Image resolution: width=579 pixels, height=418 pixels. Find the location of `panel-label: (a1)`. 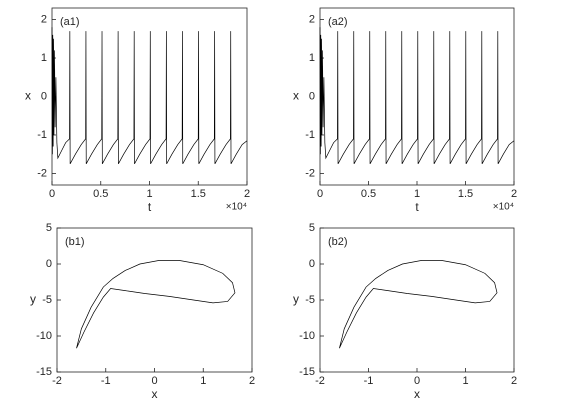

panel-label: (a1) is located at coordinates (70, 22).